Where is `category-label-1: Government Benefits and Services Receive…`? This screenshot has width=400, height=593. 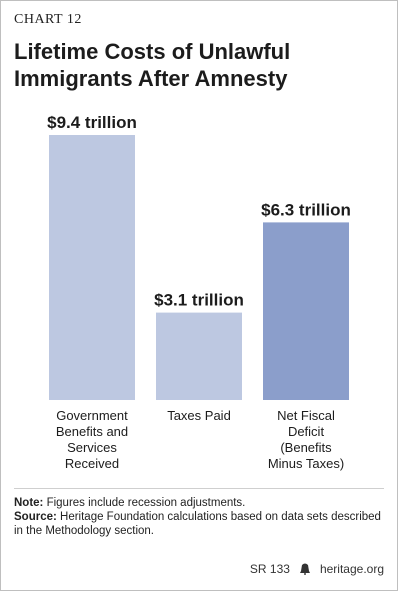 category-label-1: Government Benefits and Services Receive… is located at coordinates (92, 439).